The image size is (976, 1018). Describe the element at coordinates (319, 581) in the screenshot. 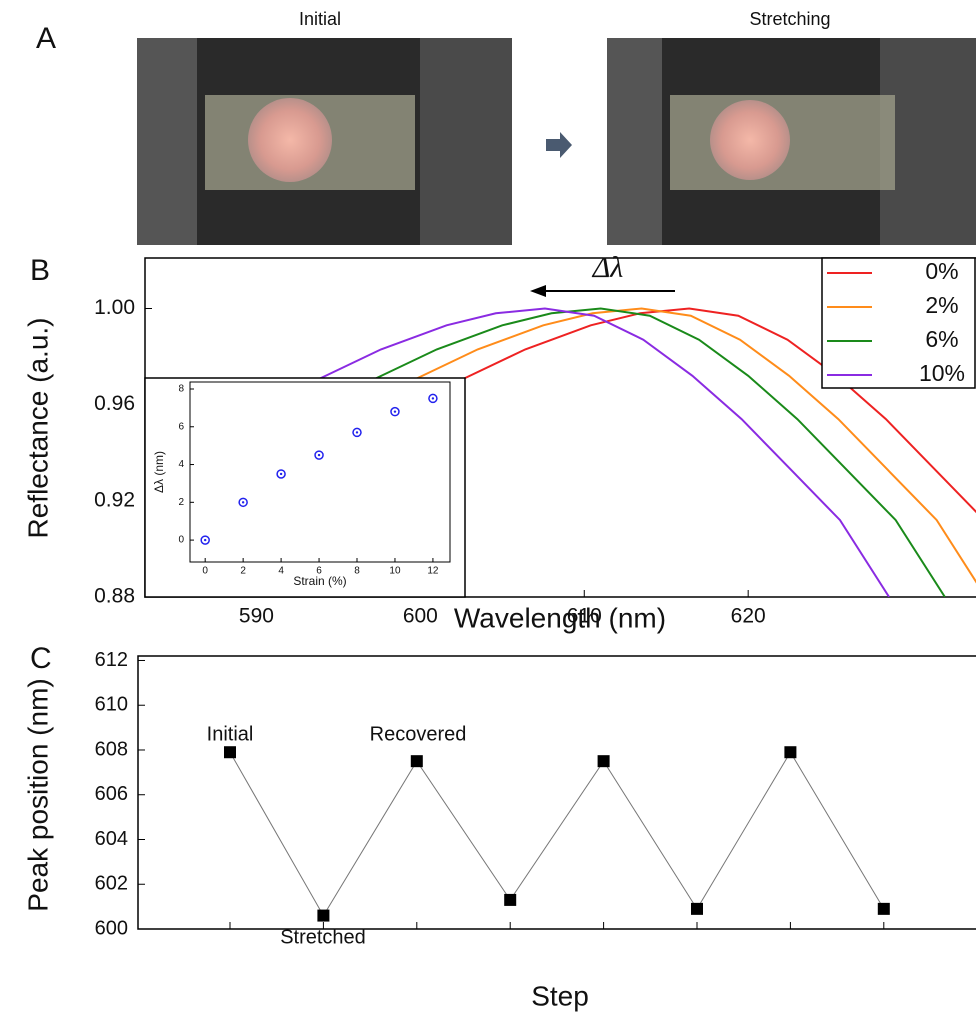

I see `x-axis-label: Strain (%)` at that location.